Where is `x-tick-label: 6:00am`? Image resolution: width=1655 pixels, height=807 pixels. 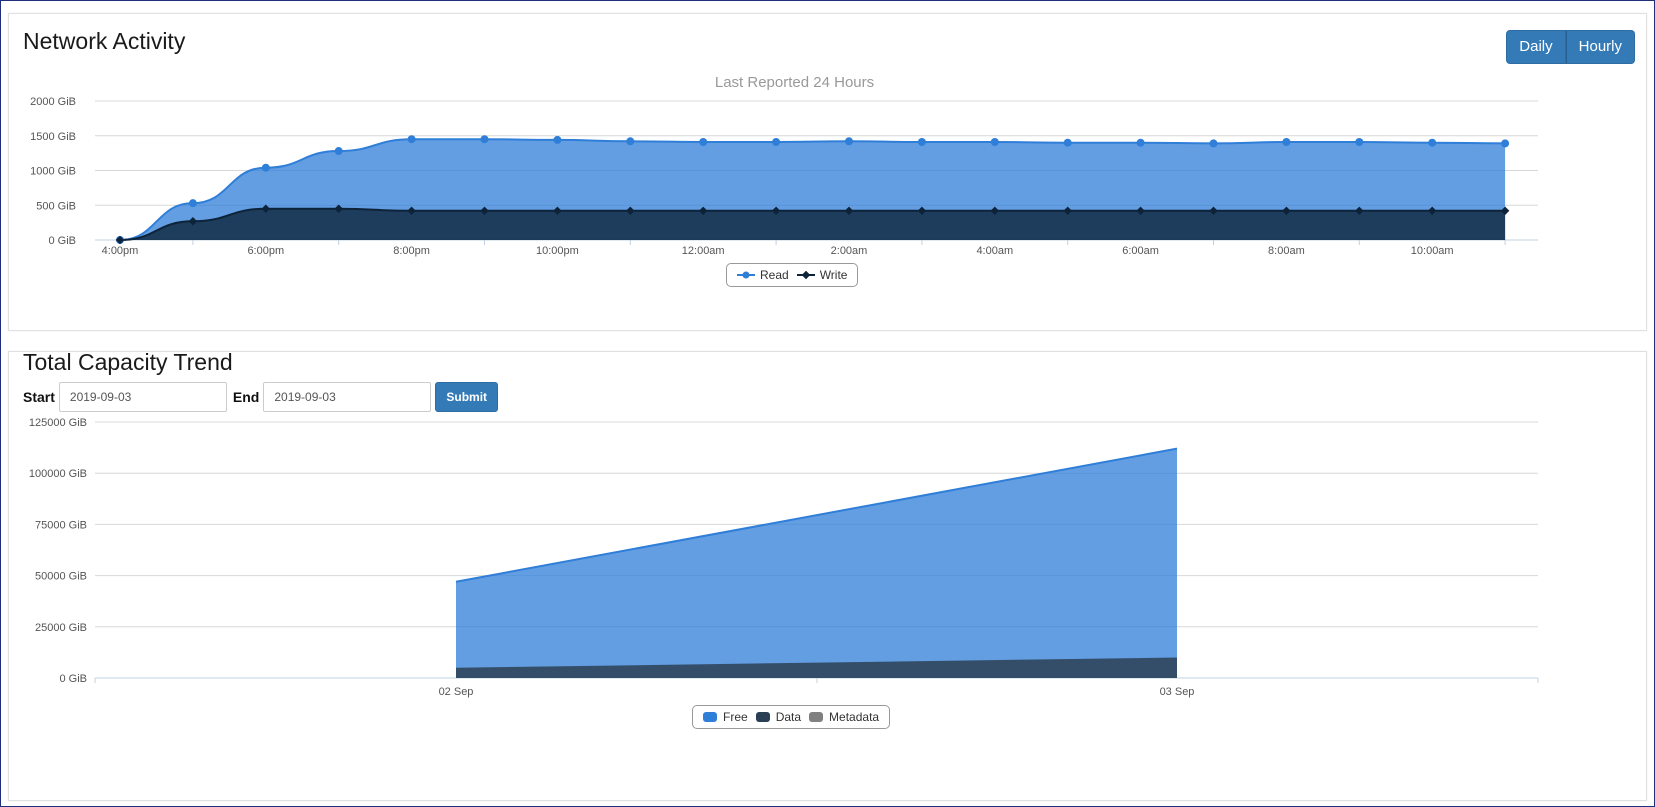
x-tick-label: 6:00am is located at coordinates (1140, 251).